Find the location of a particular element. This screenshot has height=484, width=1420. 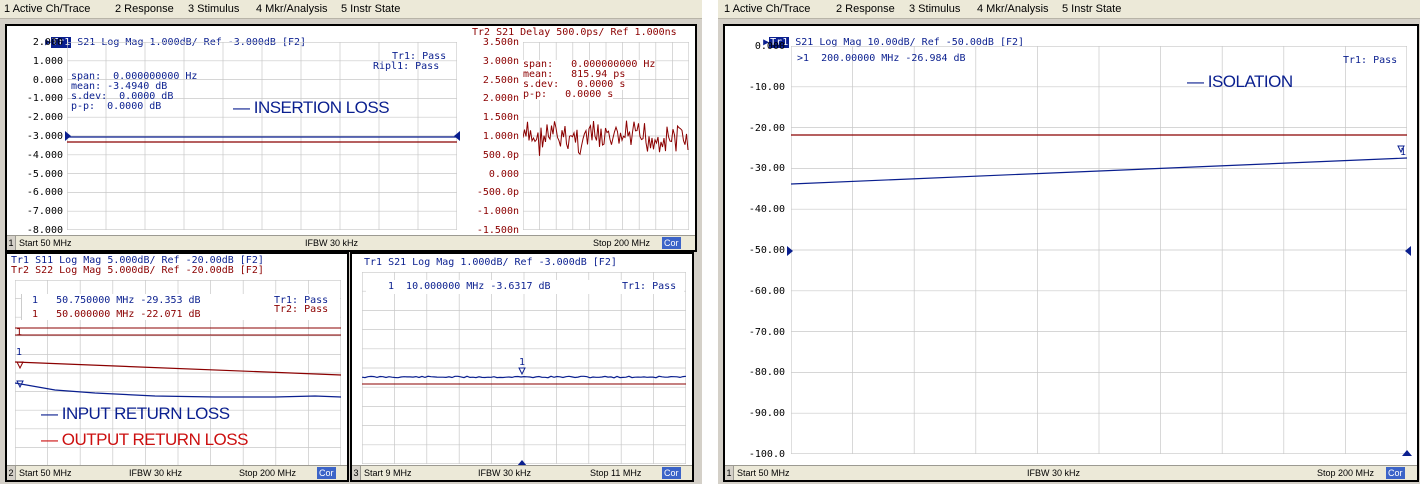

axis-tick-label: -70.00 is located at coordinates (766, 332).